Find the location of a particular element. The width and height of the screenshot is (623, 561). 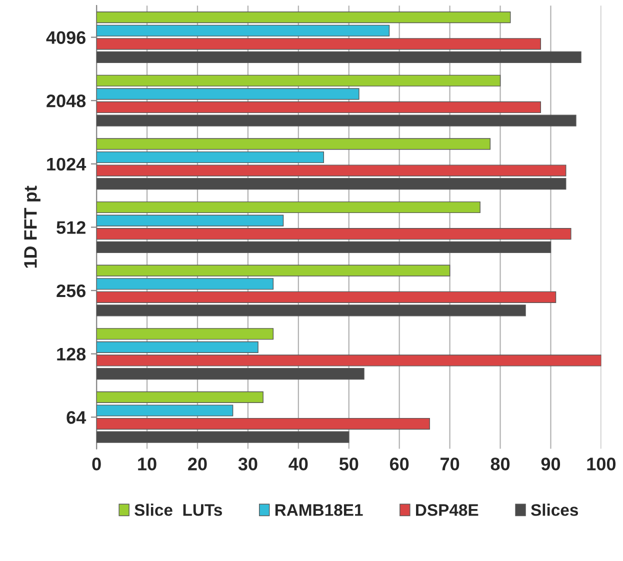

y-tick-label: 1024 is located at coordinates (66, 164).